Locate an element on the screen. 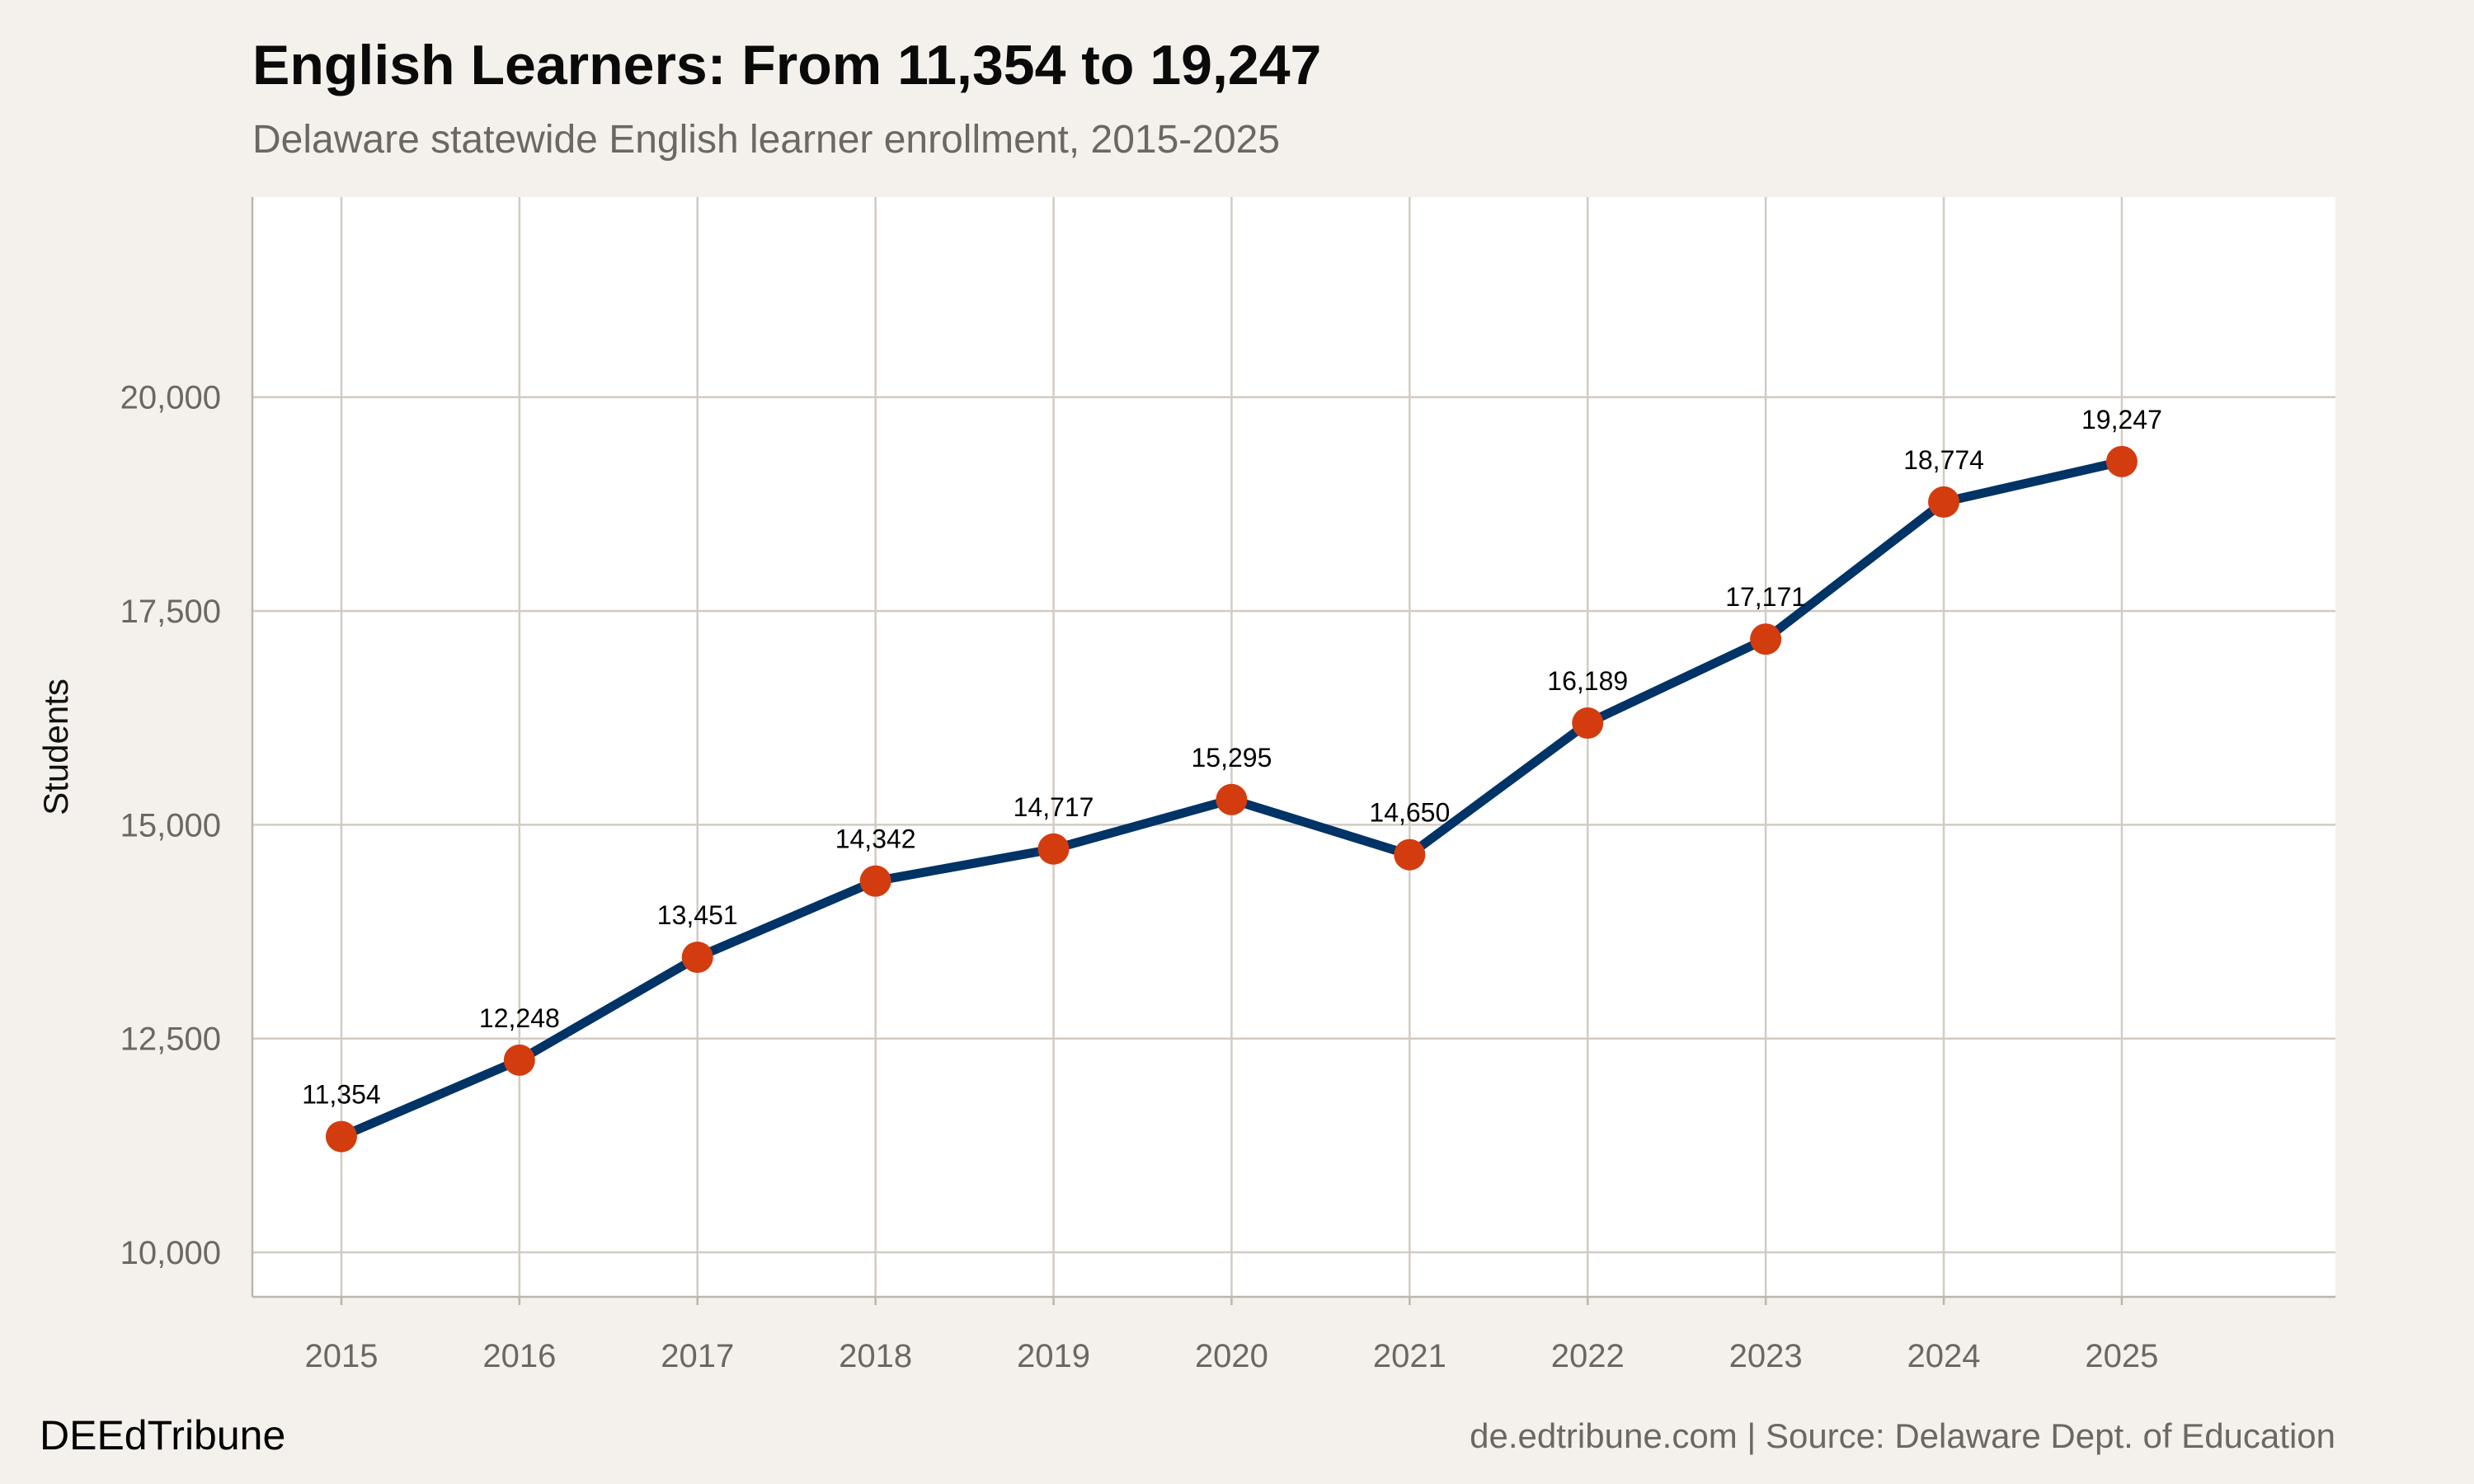  x-tick-label: 2015 is located at coordinates (341, 1356).